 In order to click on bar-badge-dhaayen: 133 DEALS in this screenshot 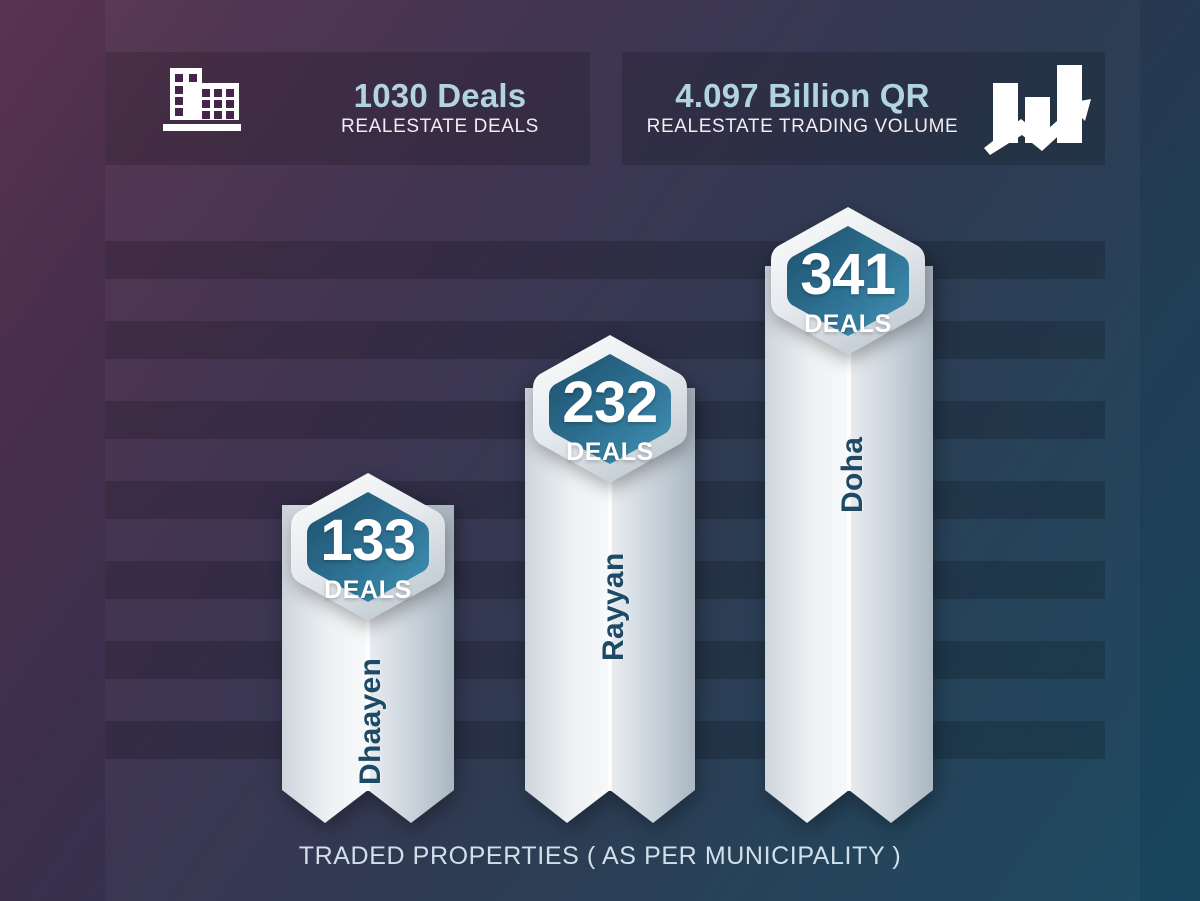, I will do `click(368, 547)`.